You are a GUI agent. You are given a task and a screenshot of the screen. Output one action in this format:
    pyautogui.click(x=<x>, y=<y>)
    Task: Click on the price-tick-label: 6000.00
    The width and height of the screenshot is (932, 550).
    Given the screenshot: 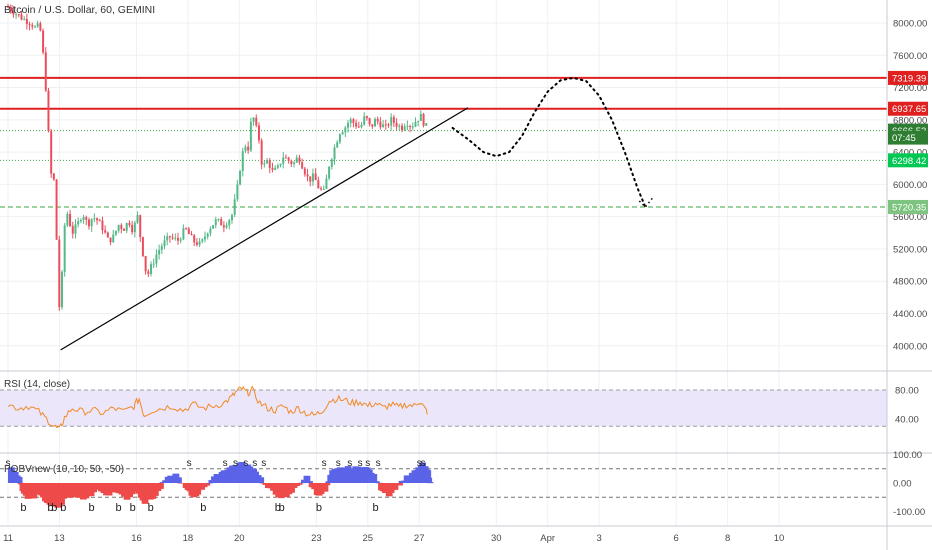 What is the action you would take?
    pyautogui.click(x=910, y=185)
    